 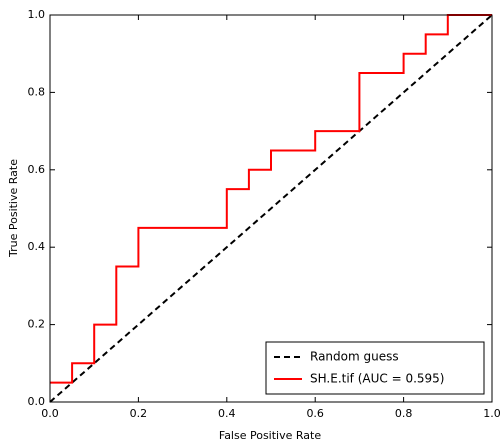 I want to click on y-tick-label: 0.2, so click(x=37, y=324).